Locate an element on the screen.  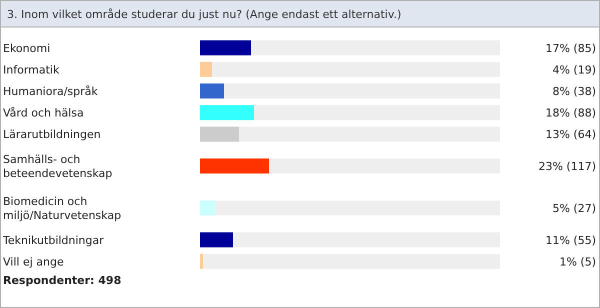
y-tick-label: Ekonomi is located at coordinates (26, 48).